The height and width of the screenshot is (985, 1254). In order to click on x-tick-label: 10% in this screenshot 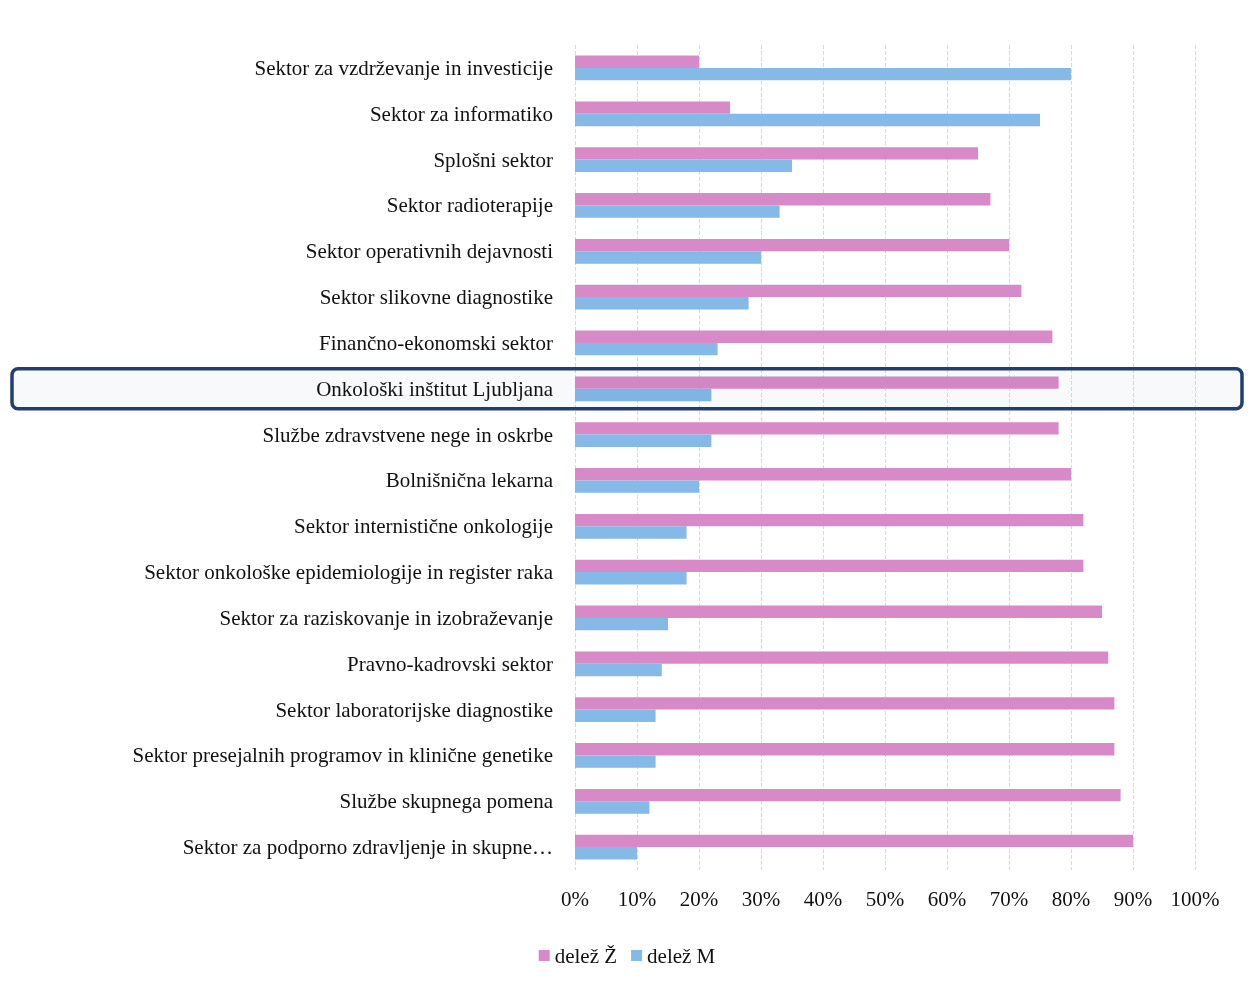, I will do `click(637, 898)`.